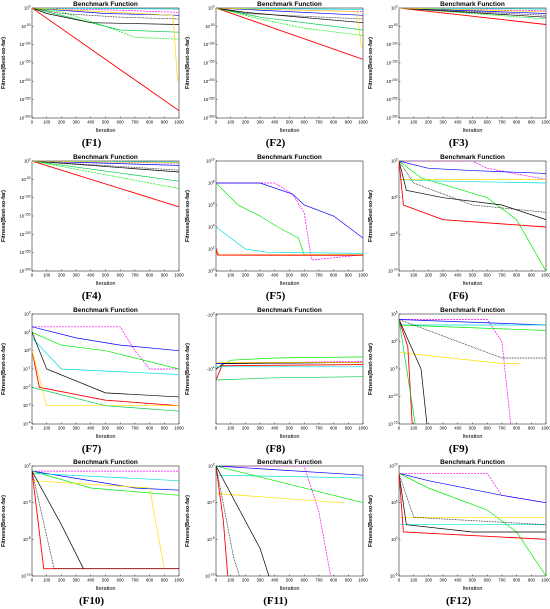 The width and height of the screenshot is (550, 609). I want to click on y-tick-label: -103, so click(211, 315).